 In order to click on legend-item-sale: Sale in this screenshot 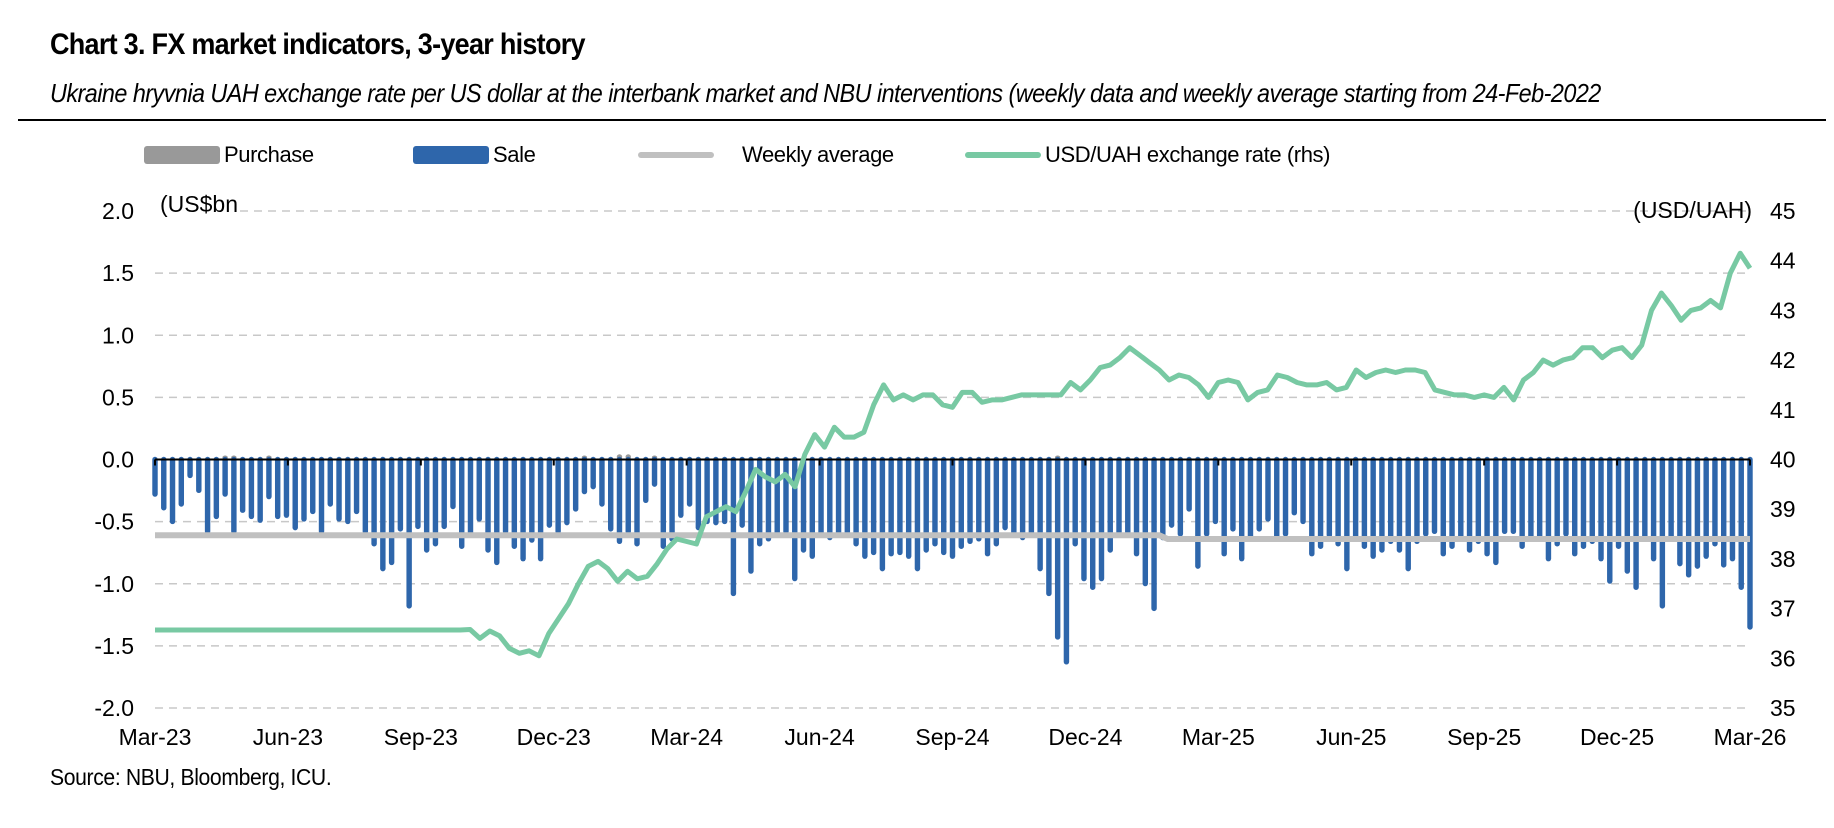, I will do `click(474, 155)`.